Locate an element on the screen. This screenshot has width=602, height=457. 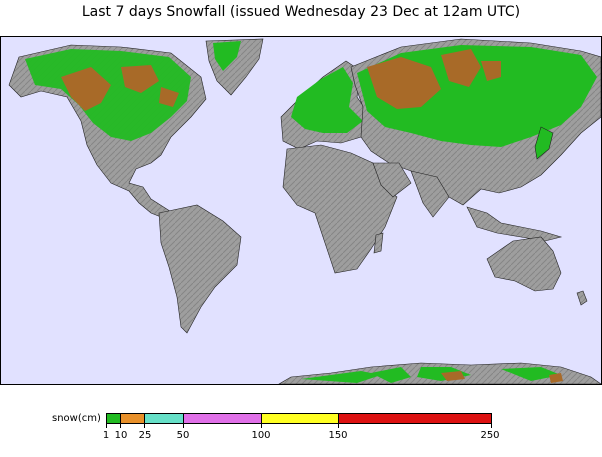
japan is located at coordinates (544, 143).